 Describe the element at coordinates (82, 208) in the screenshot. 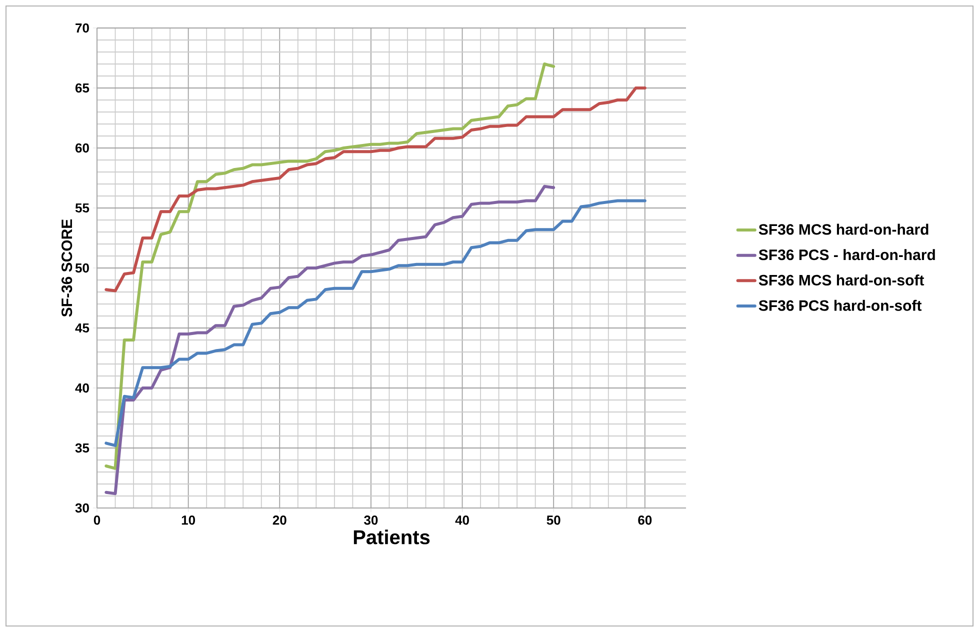

I see `y-tick-label: 55` at that location.